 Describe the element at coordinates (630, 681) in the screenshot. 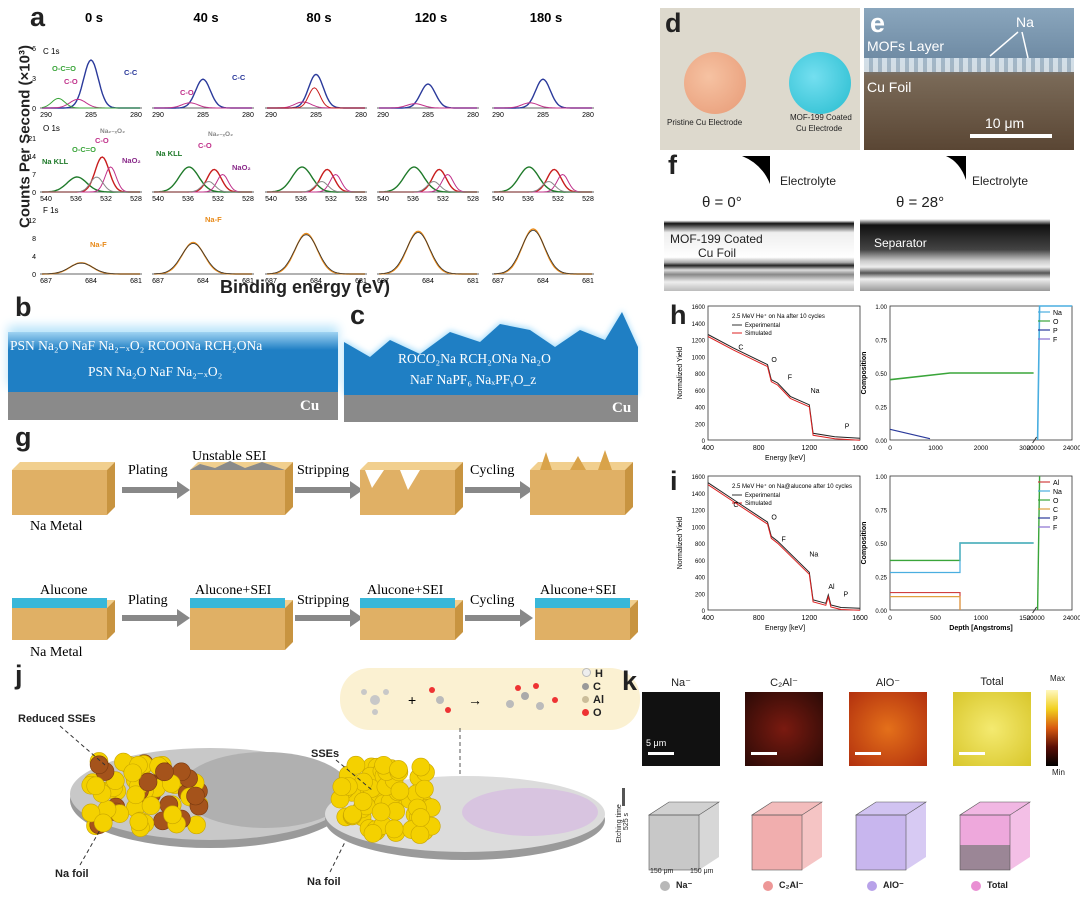

I see `panel-letter-k: k` at that location.